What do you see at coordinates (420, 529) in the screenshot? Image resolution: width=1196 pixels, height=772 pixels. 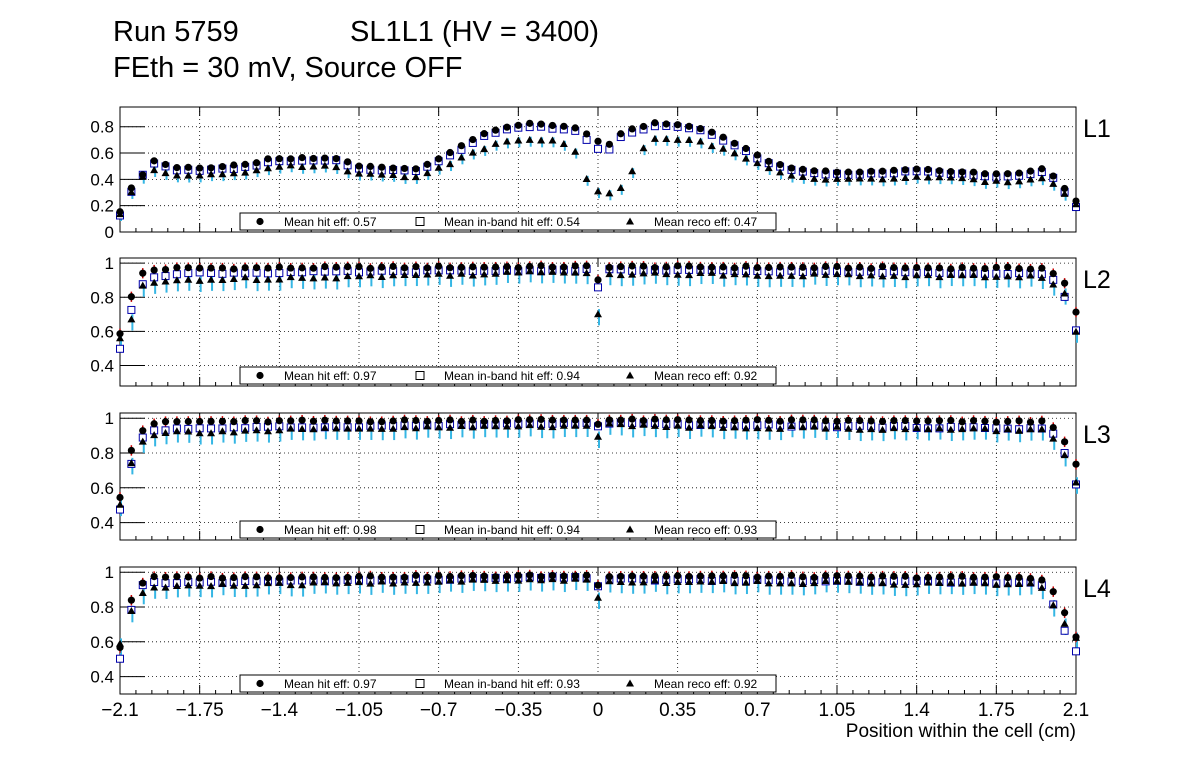 I see `legend-inband-marker` at bounding box center [420, 529].